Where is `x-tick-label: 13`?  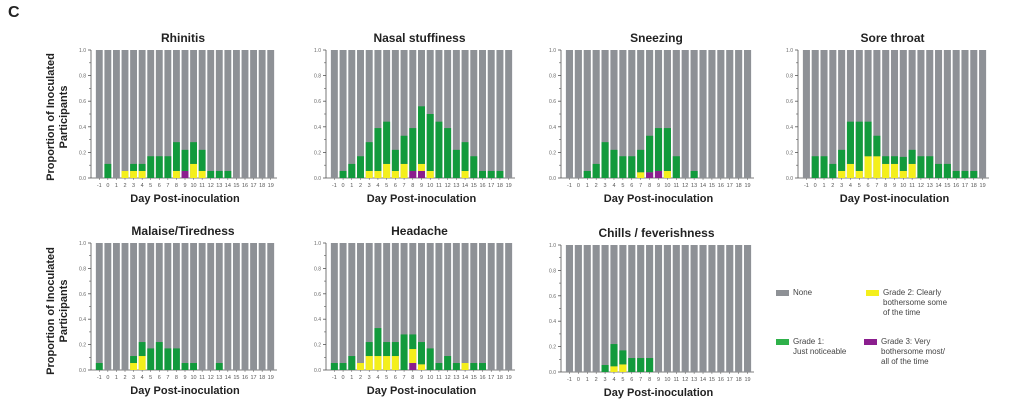 x-tick-label: 13 is located at coordinates (219, 378).